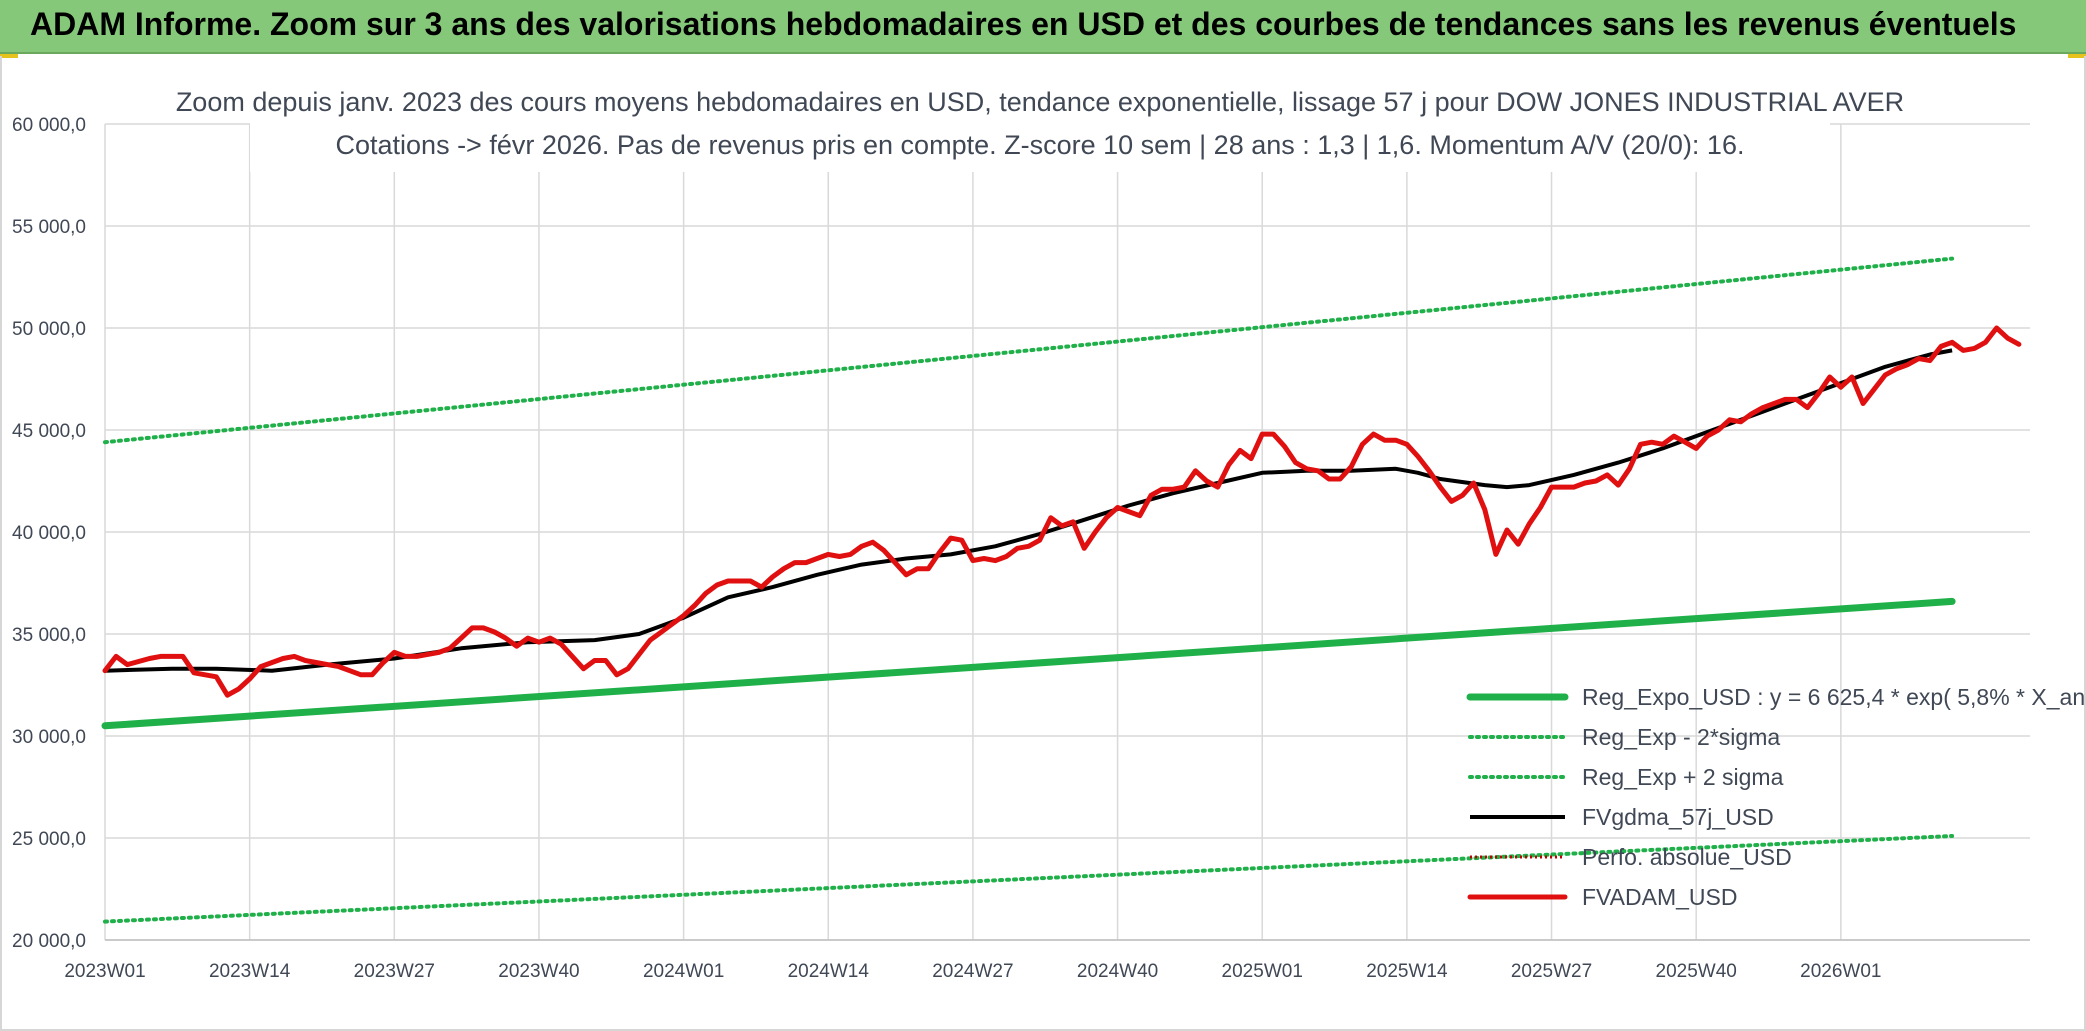 The height and width of the screenshot is (1031, 2086). I want to click on legend-label: Perfo. absolue_USD, so click(1687, 857).